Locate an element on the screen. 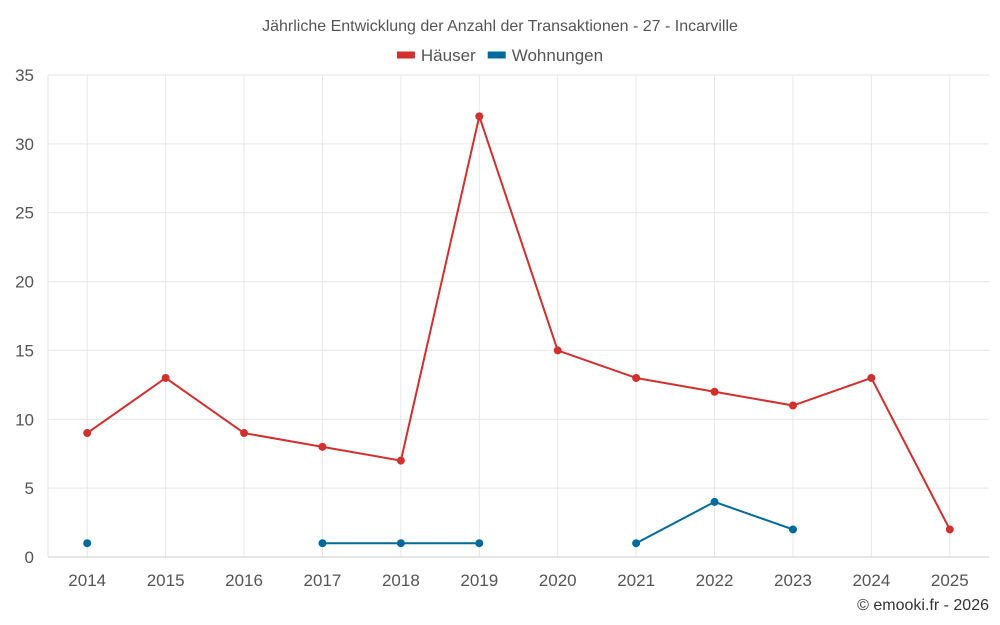  y-tick-label: 5 is located at coordinates (29, 488).